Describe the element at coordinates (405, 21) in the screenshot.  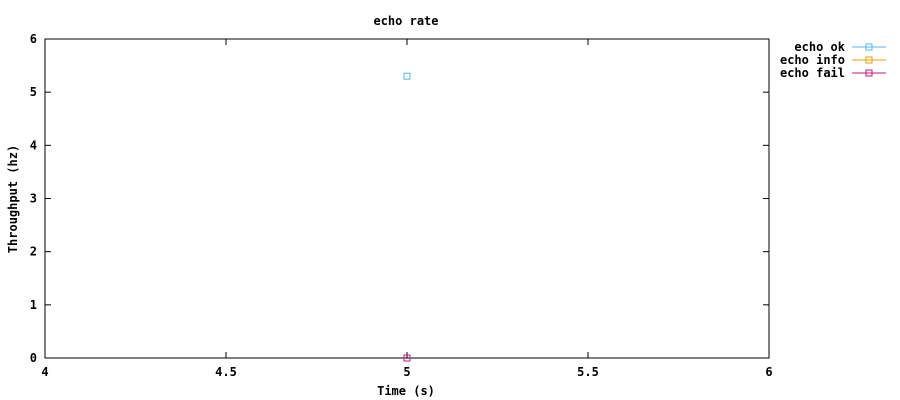
I see `chart-title: echo rate` at that location.